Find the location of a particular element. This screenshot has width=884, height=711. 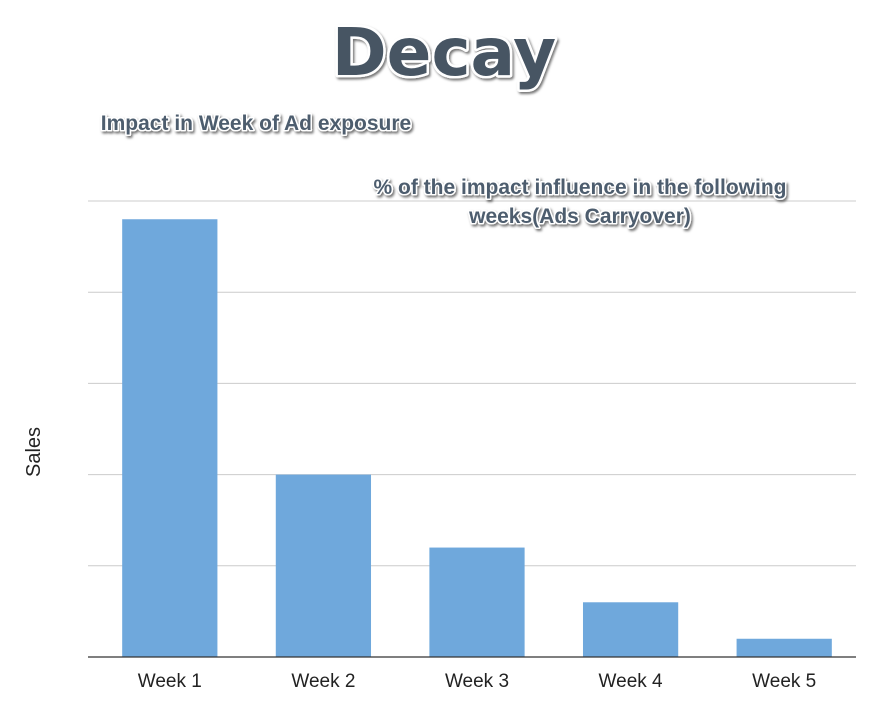

annotation-text: Impact in Week of Ad exposure is located at coordinates (256, 123).